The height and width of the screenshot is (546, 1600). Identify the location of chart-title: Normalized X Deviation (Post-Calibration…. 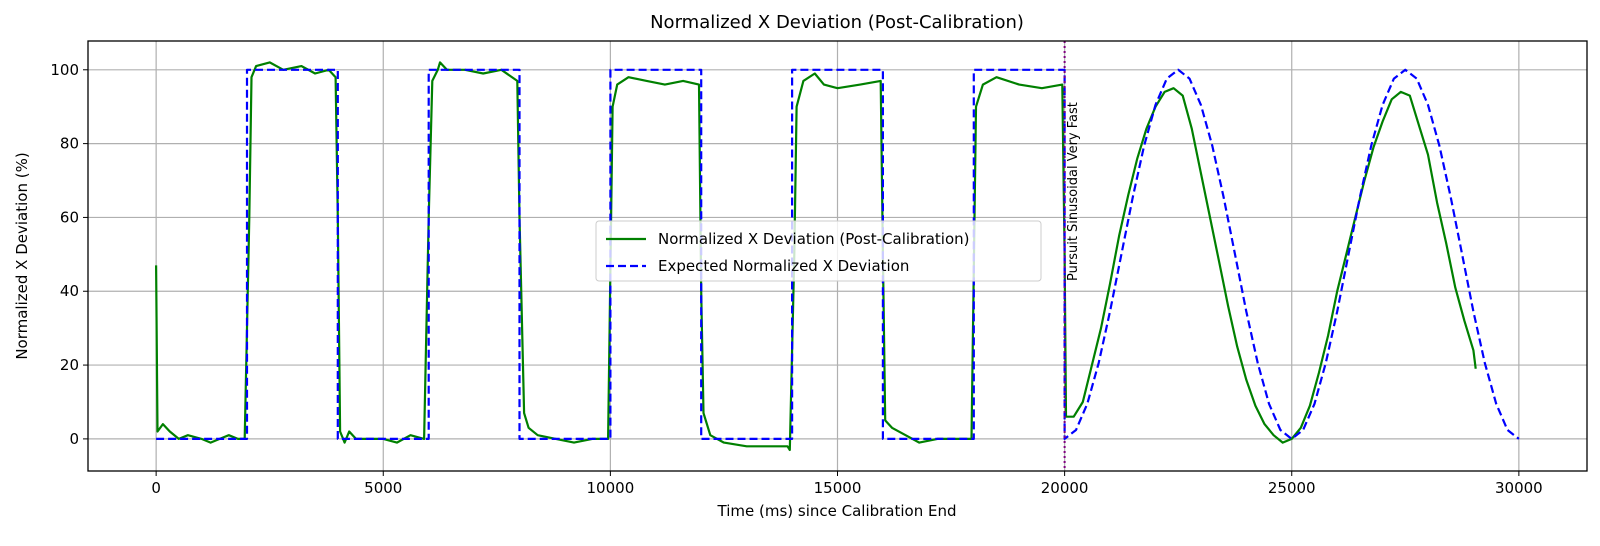
(837, 22).